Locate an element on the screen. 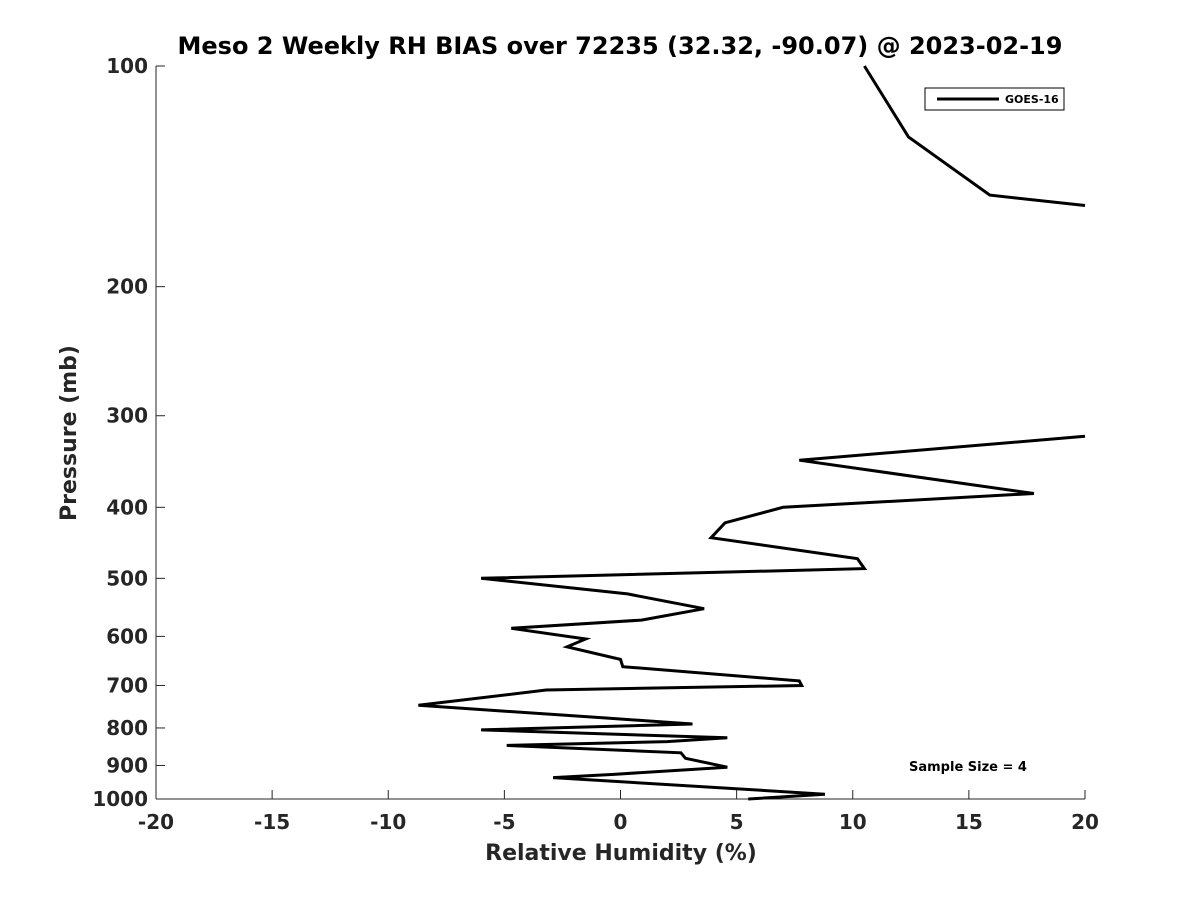 Image resolution: width=1200 pixels, height=900 pixels. x-tick-label: 20 is located at coordinates (1085, 822).